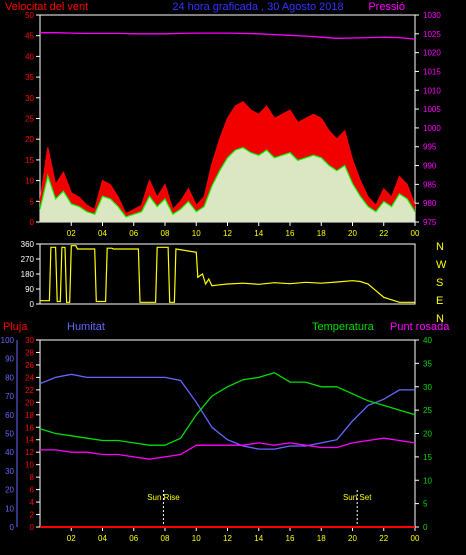 Image resolution: width=466 pixels, height=555 pixels. Describe the element at coordinates (133, 233) in the screenshot. I see `wind-x-label: 06` at that location.